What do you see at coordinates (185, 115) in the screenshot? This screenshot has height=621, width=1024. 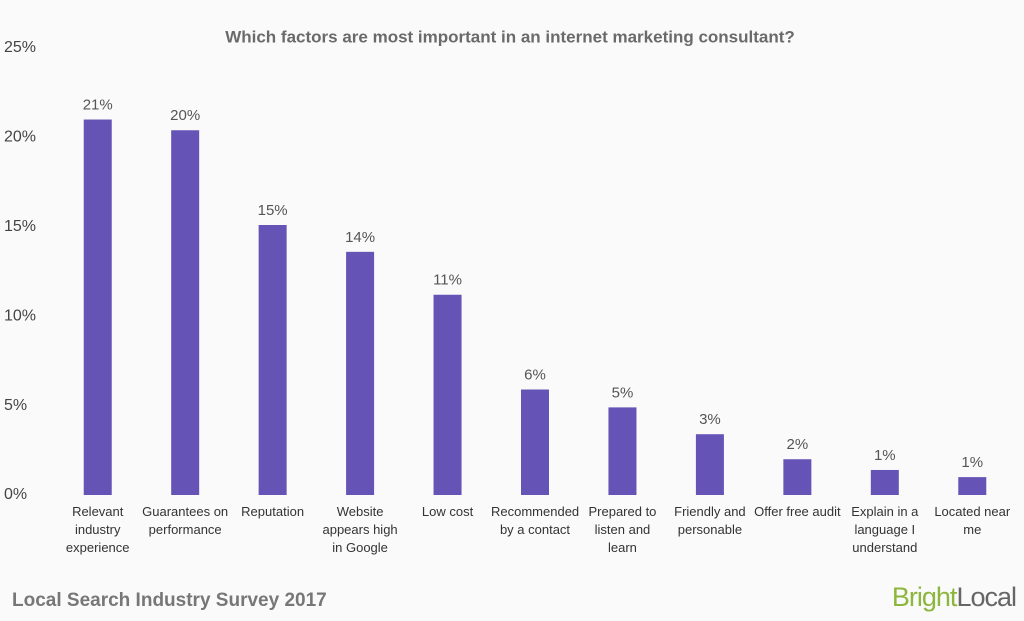 I see `value-label: 20%` at bounding box center [185, 115].